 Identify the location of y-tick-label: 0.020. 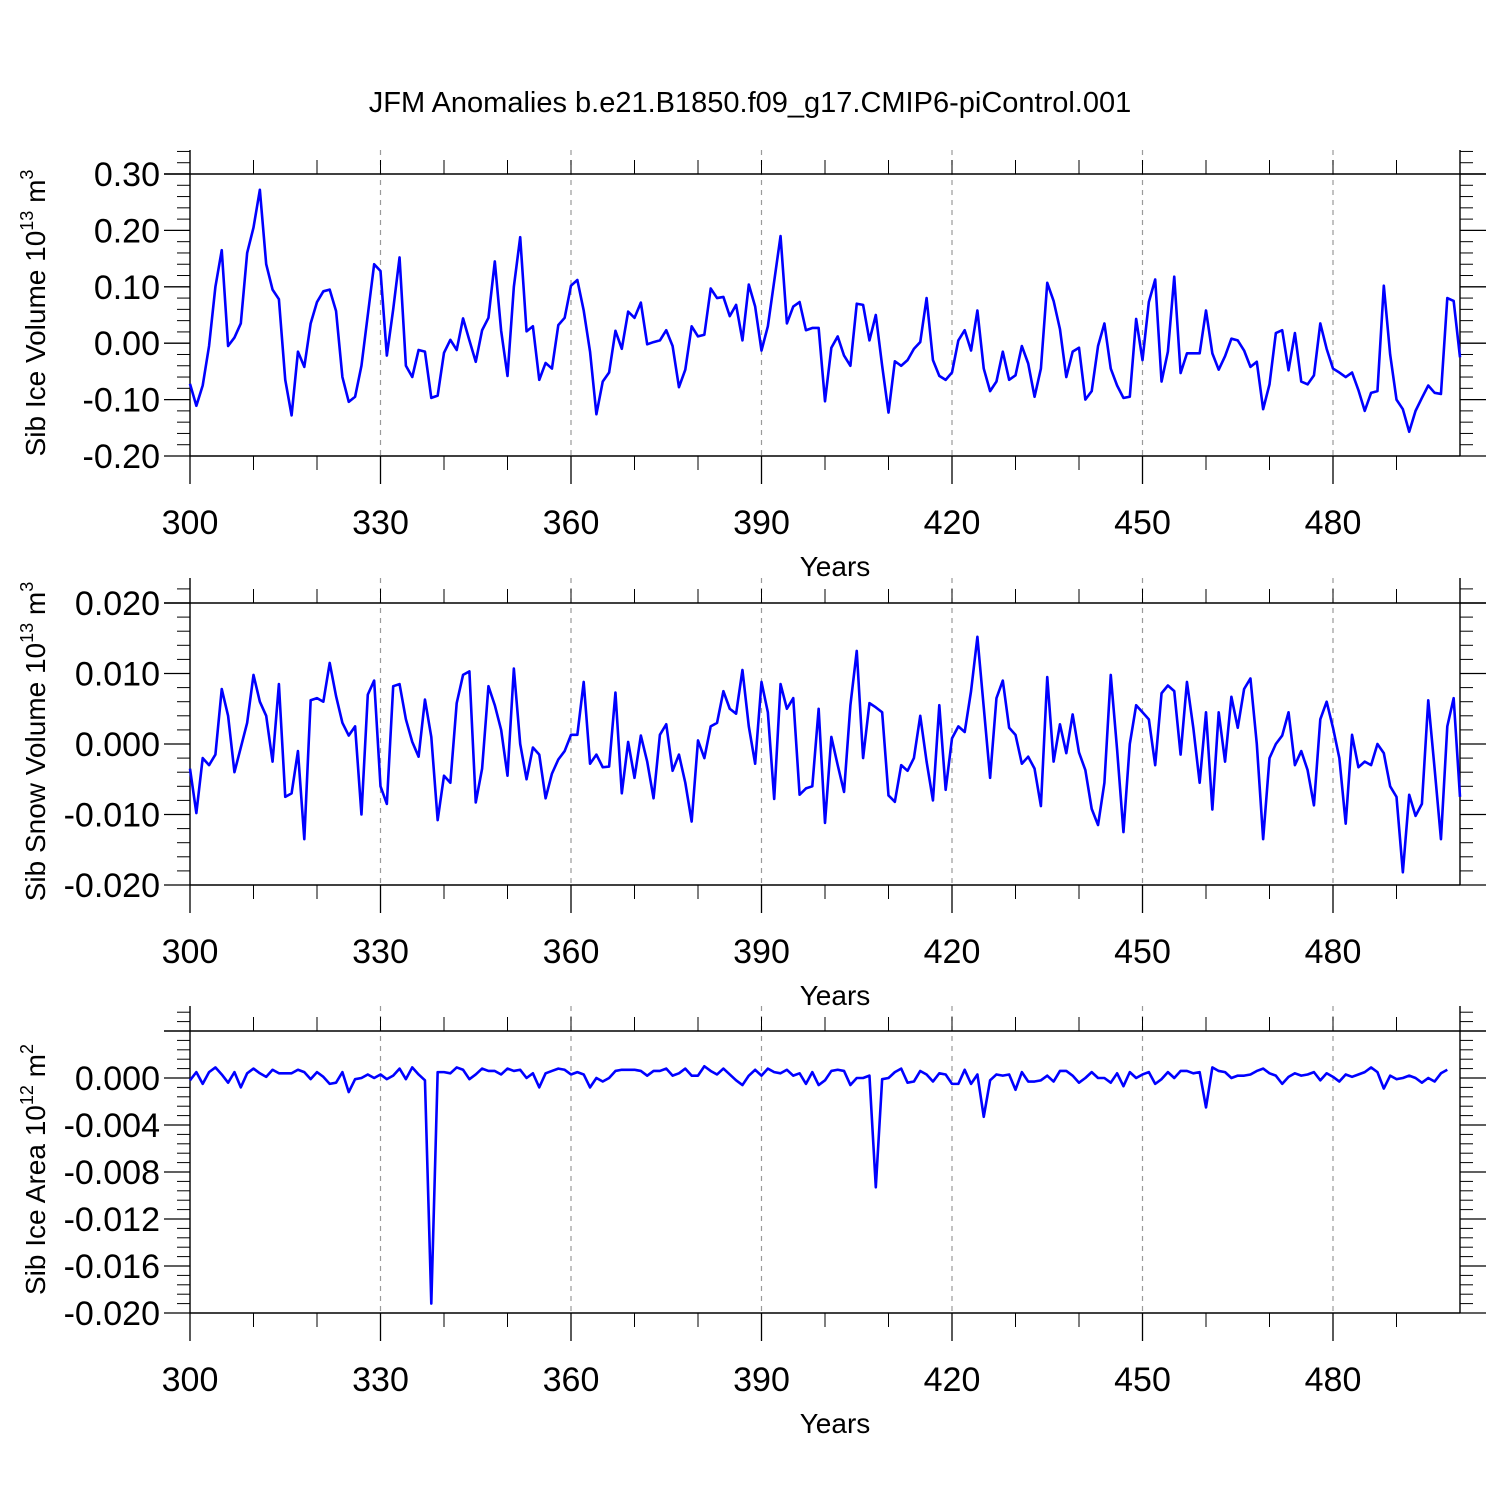
(117, 604).